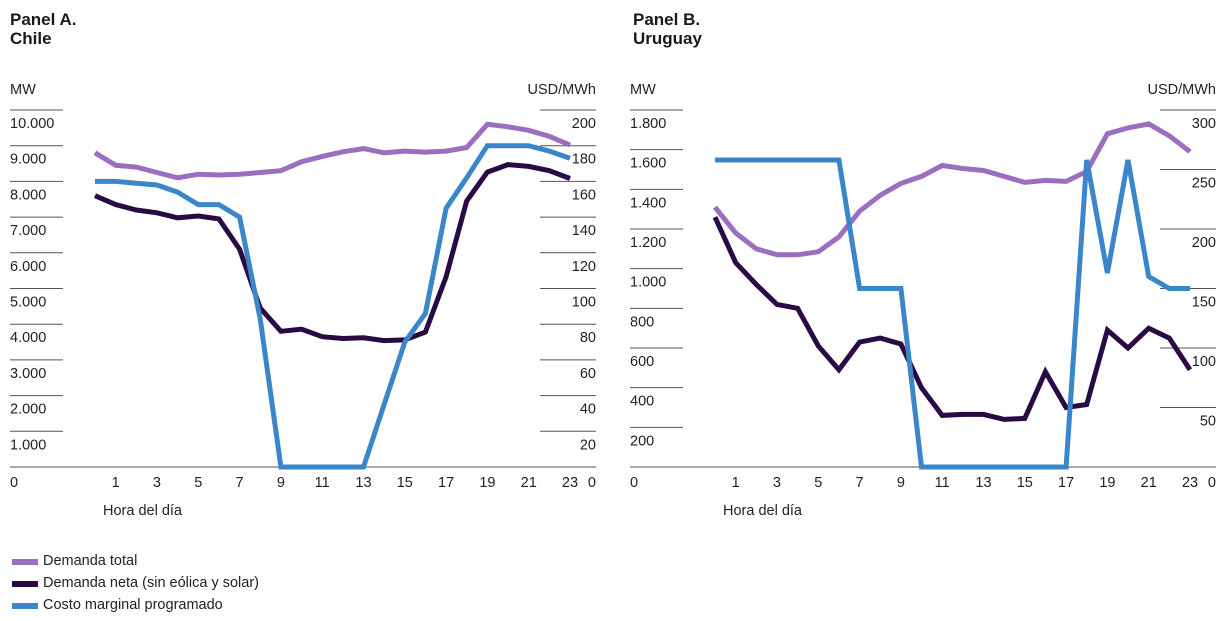 This screenshot has height=621, width=1227. Describe the element at coordinates (25, 606) in the screenshot. I see `legend-swatch-cost` at that location.